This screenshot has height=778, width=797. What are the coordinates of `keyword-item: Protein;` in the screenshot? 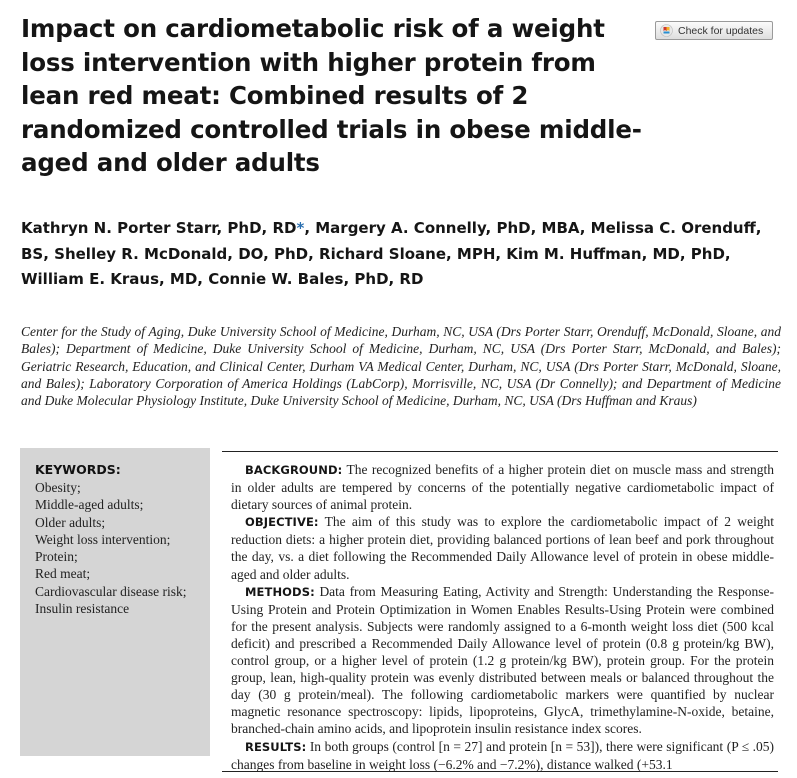 It's located at (56, 557).